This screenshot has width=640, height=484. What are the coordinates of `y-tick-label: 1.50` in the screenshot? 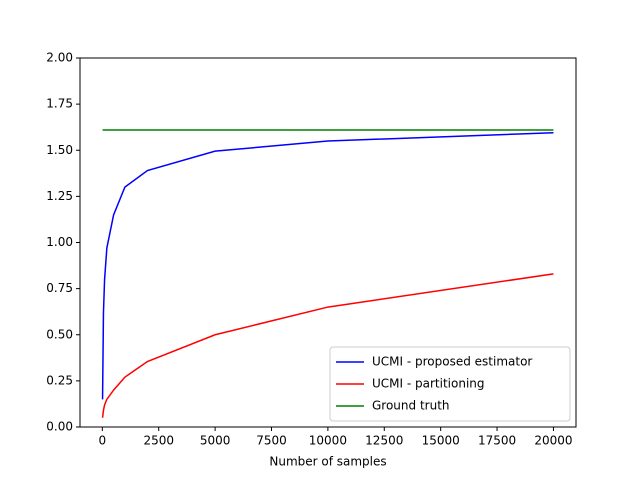 It's located at (59, 150).